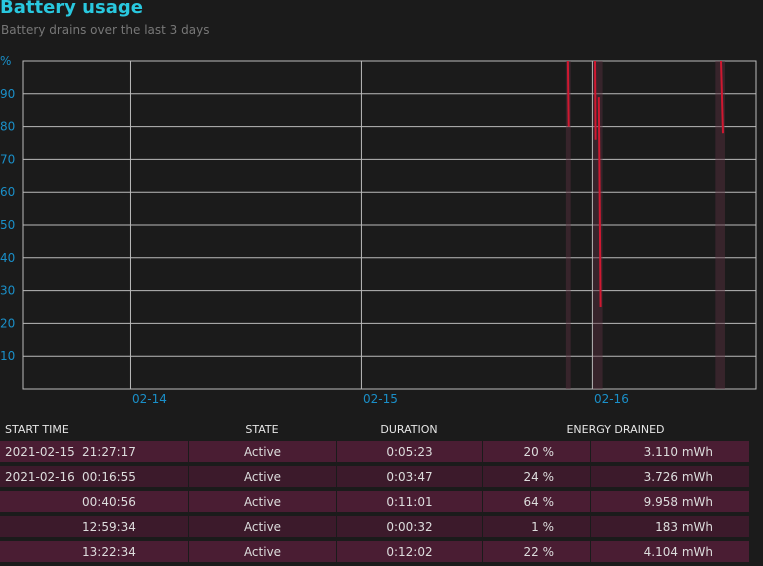 The width and height of the screenshot is (763, 566). I want to click on header-spacer, so click(756, 429).